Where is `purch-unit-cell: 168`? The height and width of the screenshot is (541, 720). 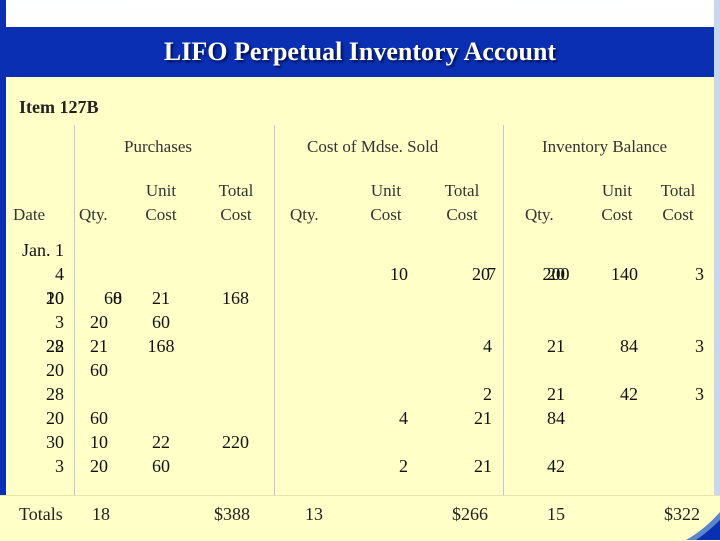 purch-unit-cell: 168 is located at coordinates (161, 346).